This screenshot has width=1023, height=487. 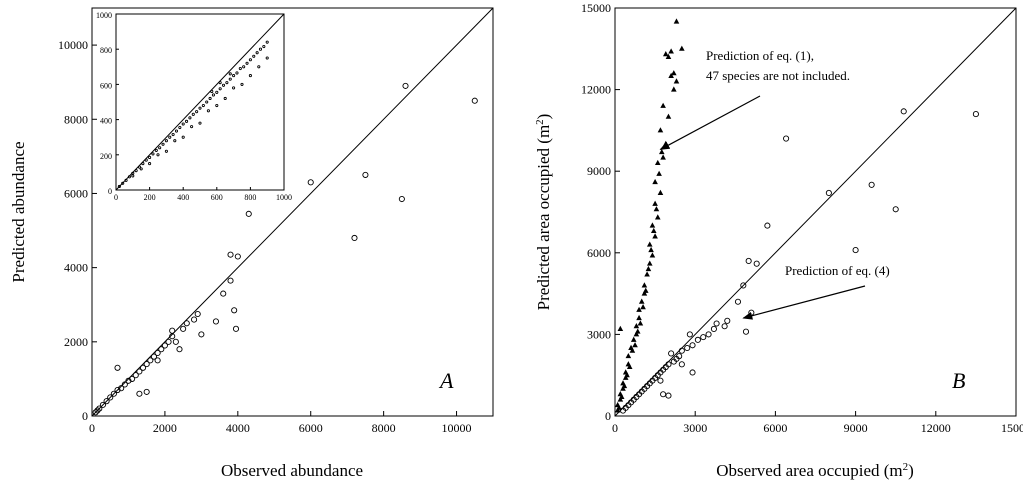 I want to click on inset-x-tick-label: 200, so click(x=150, y=197).